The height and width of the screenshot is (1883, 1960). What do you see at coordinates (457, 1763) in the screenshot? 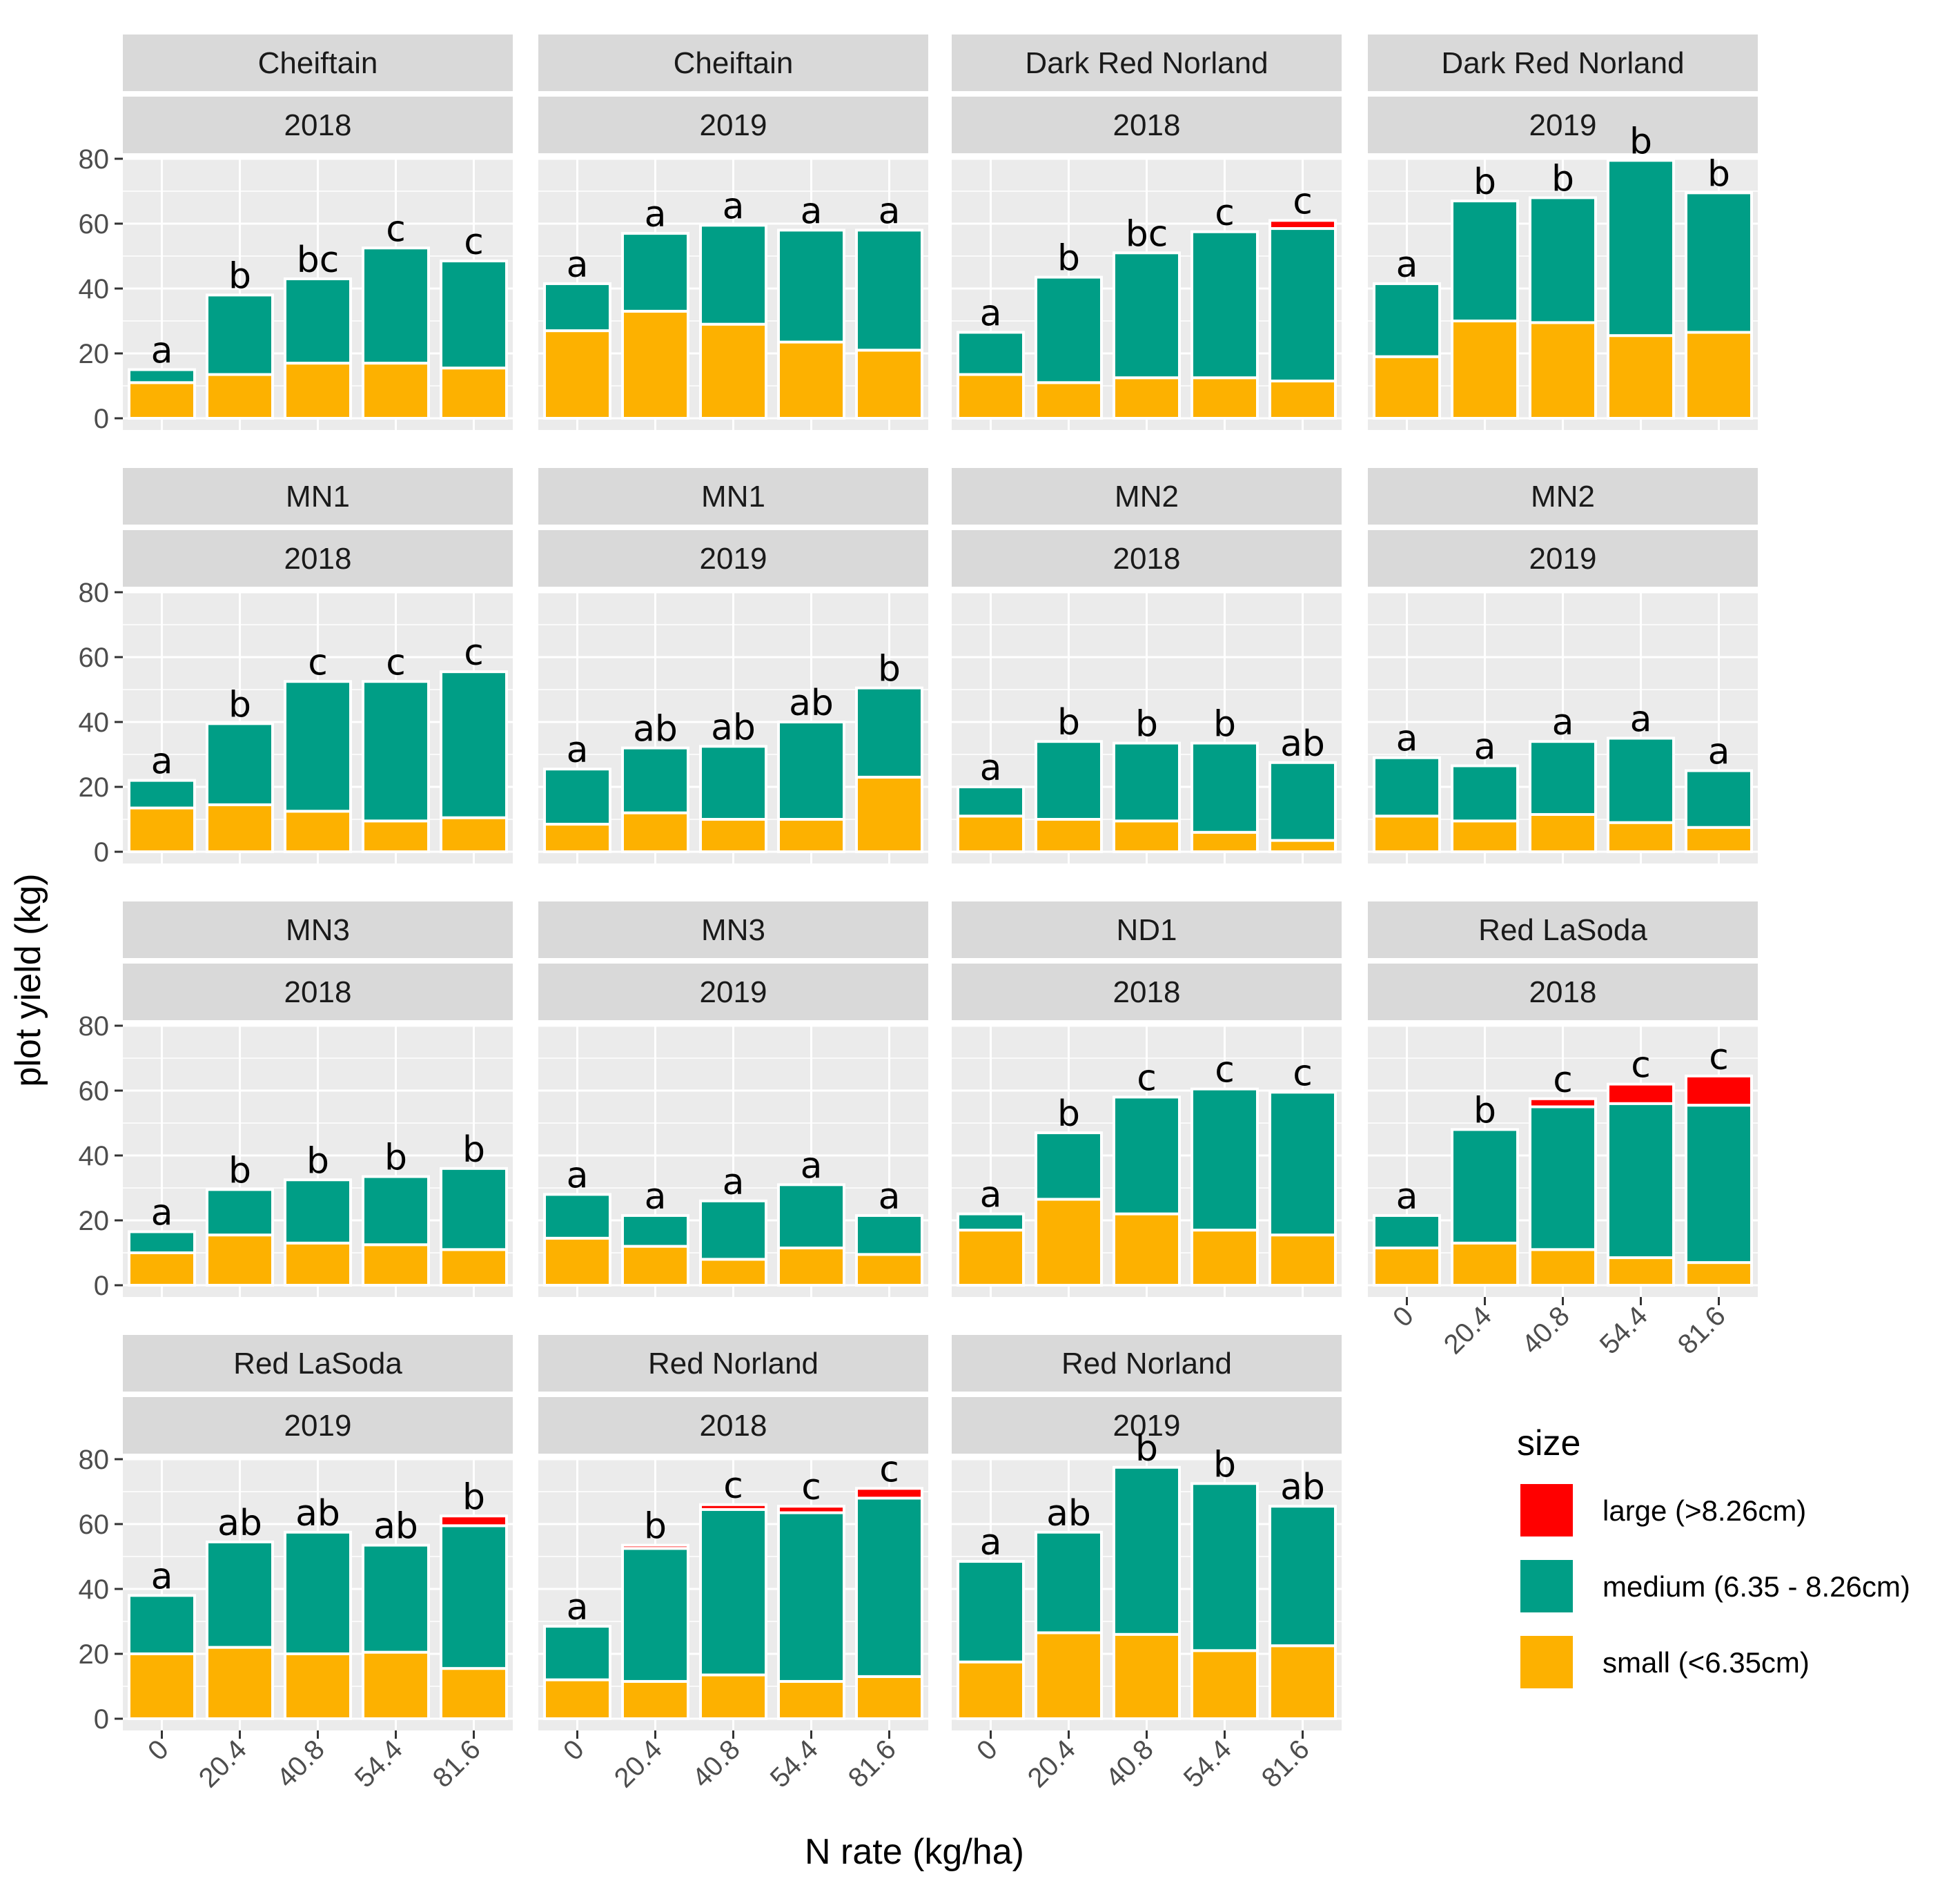
I see `x-tick-label: 81.6` at bounding box center [457, 1763].